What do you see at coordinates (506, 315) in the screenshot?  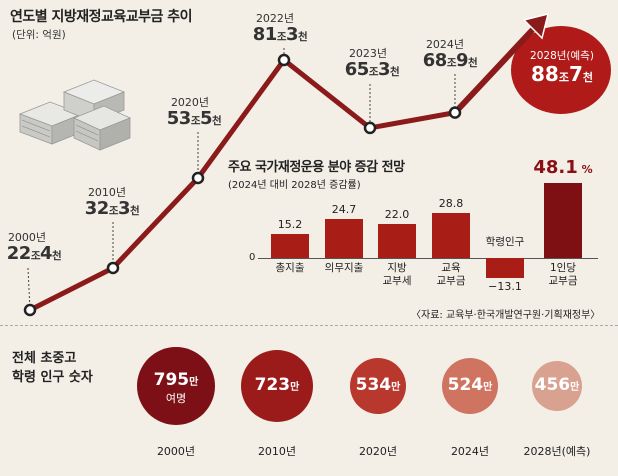 I see `source-note: 〈자료: 교육부·한국개발연구원·기획재정부〉` at bounding box center [506, 315].